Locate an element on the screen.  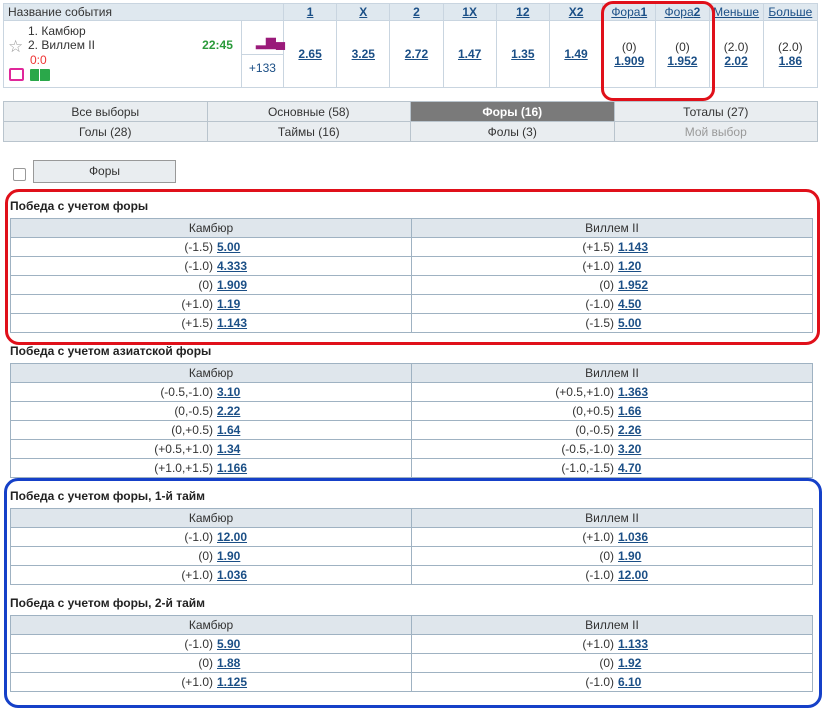
odd-x2: 1.49 is located at coordinates (576, 54).